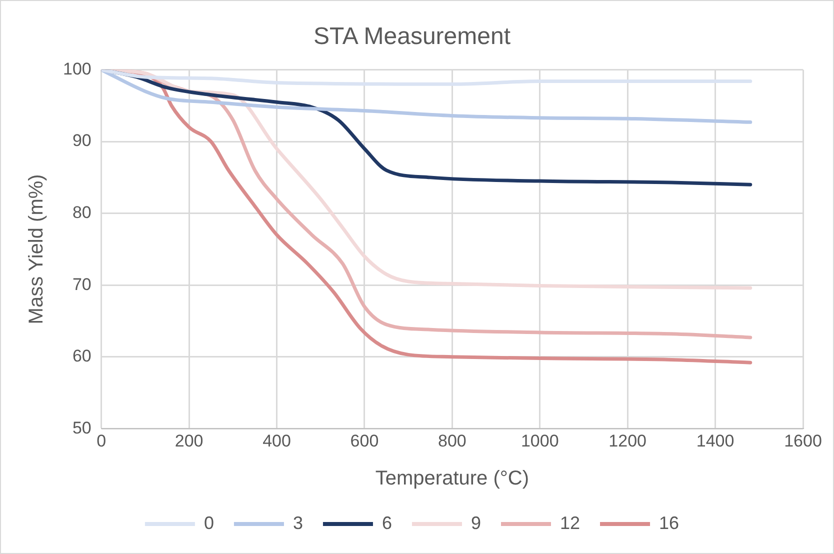  Describe the element at coordinates (452, 440) in the screenshot. I see `x-tick-label: 800` at that location.